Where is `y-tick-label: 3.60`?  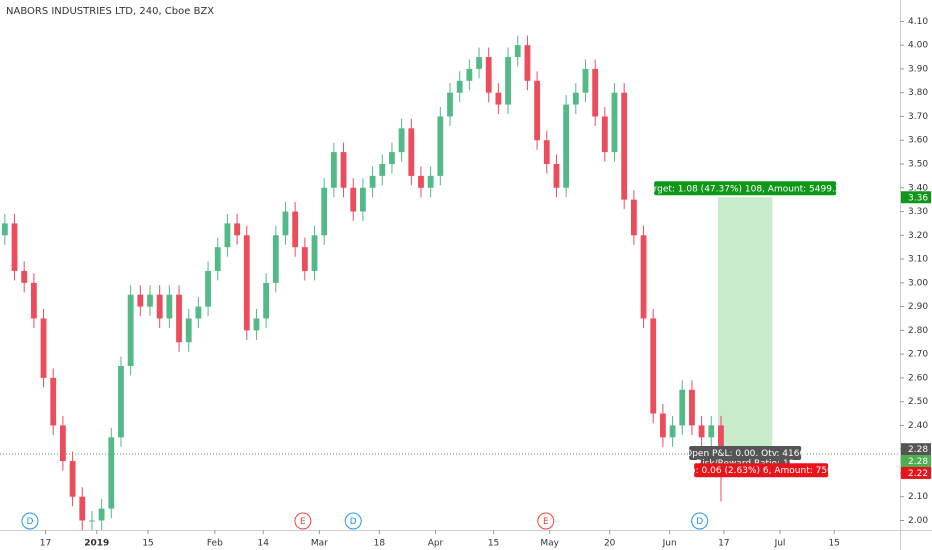 y-tick-label: 3.60 is located at coordinates (918, 141).